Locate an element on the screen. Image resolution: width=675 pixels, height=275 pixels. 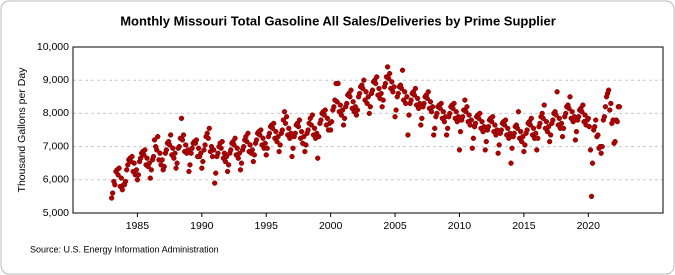
y-tick-label: 8,000 is located at coordinates (56, 113).